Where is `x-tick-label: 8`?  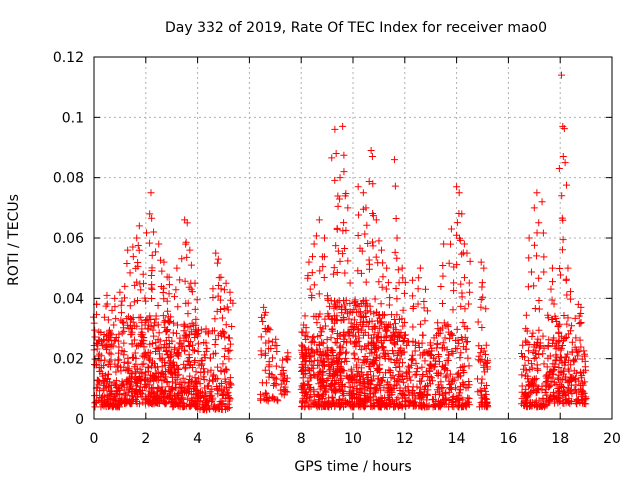
x-tick-label: 8 is located at coordinates (301, 439).